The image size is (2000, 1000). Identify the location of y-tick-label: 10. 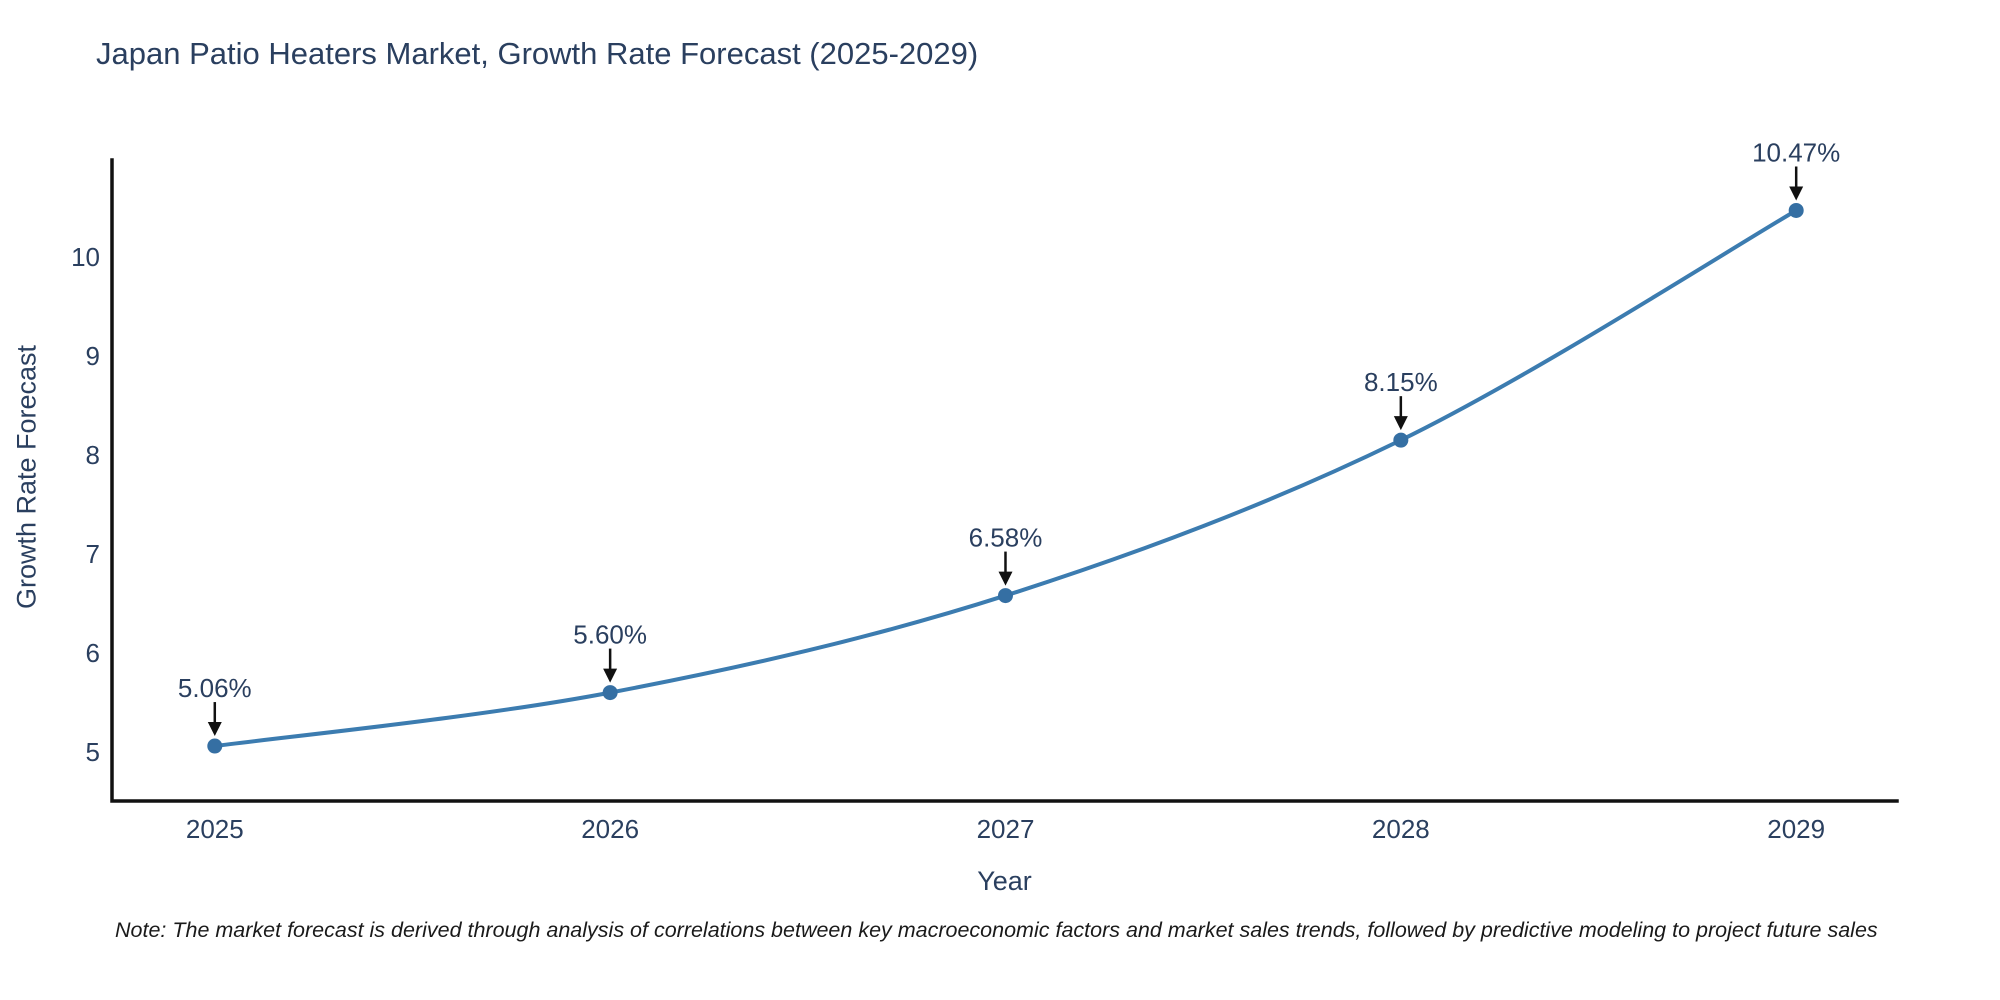
(85, 257).